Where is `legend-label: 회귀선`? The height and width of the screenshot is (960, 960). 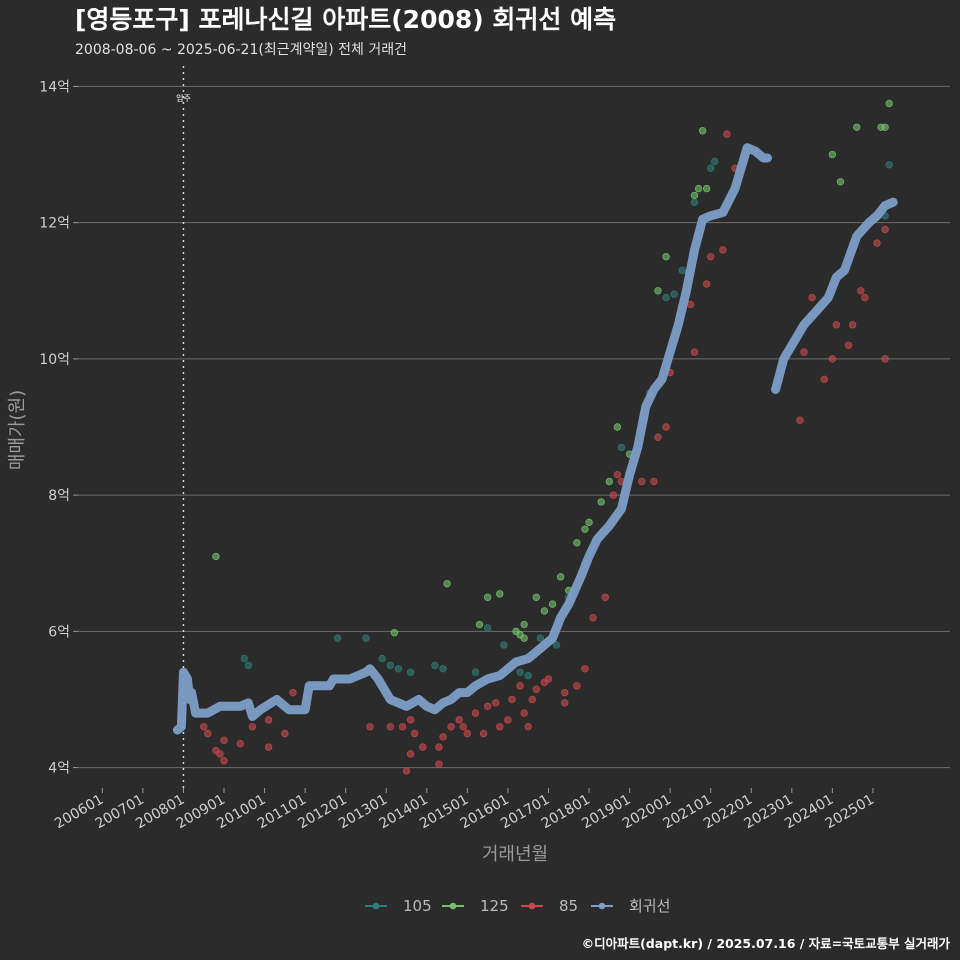 legend-label: 회귀선 is located at coordinates (649, 906).